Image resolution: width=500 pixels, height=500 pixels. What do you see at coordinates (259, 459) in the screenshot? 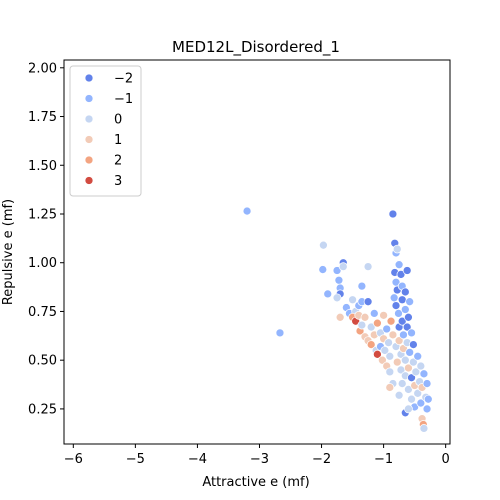
I see `x-tick-label: −3` at bounding box center [259, 459].